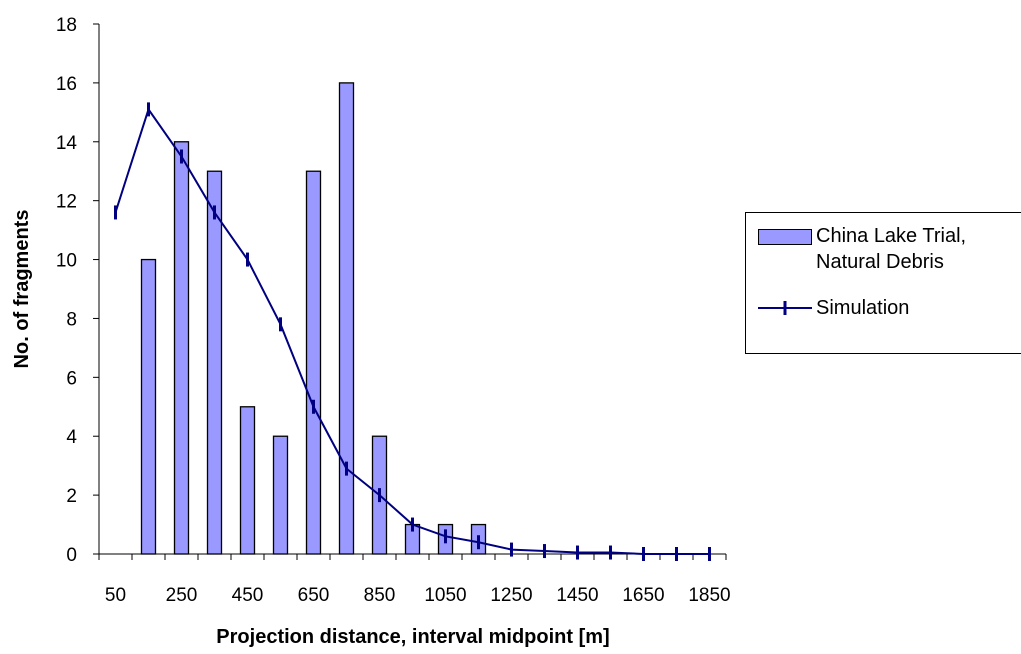 The width and height of the screenshot is (1021, 654). What do you see at coordinates (115, 595) in the screenshot?
I see `x-tick-label-50: 50` at bounding box center [115, 595].